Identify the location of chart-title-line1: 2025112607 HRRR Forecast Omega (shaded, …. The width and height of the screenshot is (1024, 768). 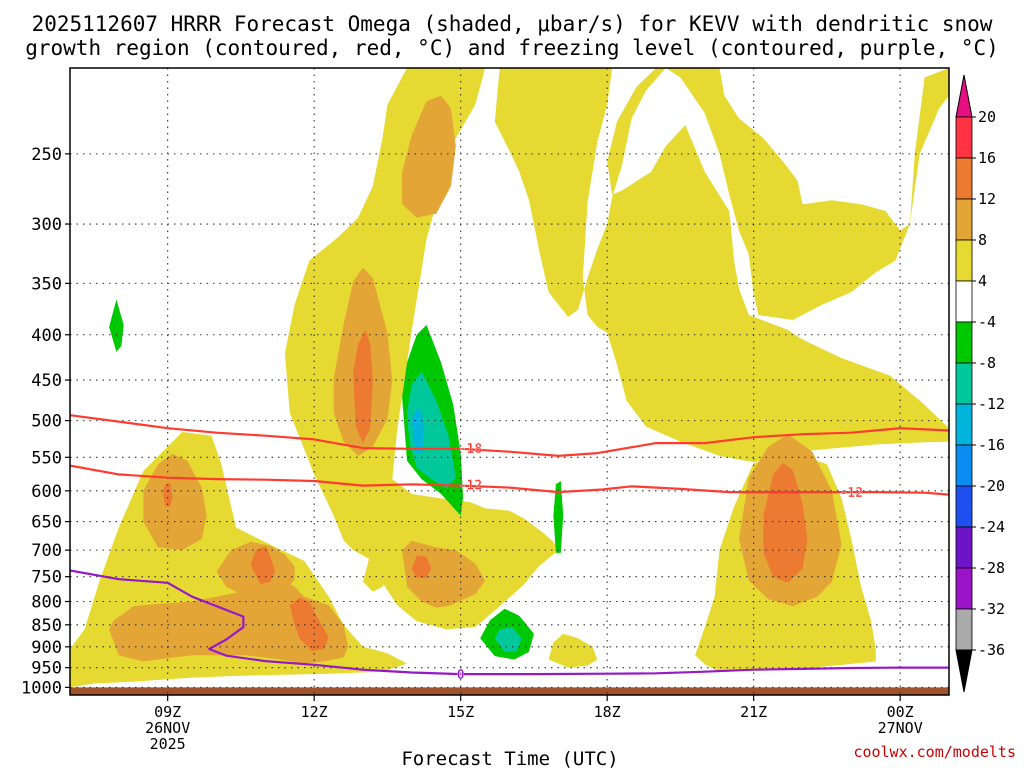
(512, 24).